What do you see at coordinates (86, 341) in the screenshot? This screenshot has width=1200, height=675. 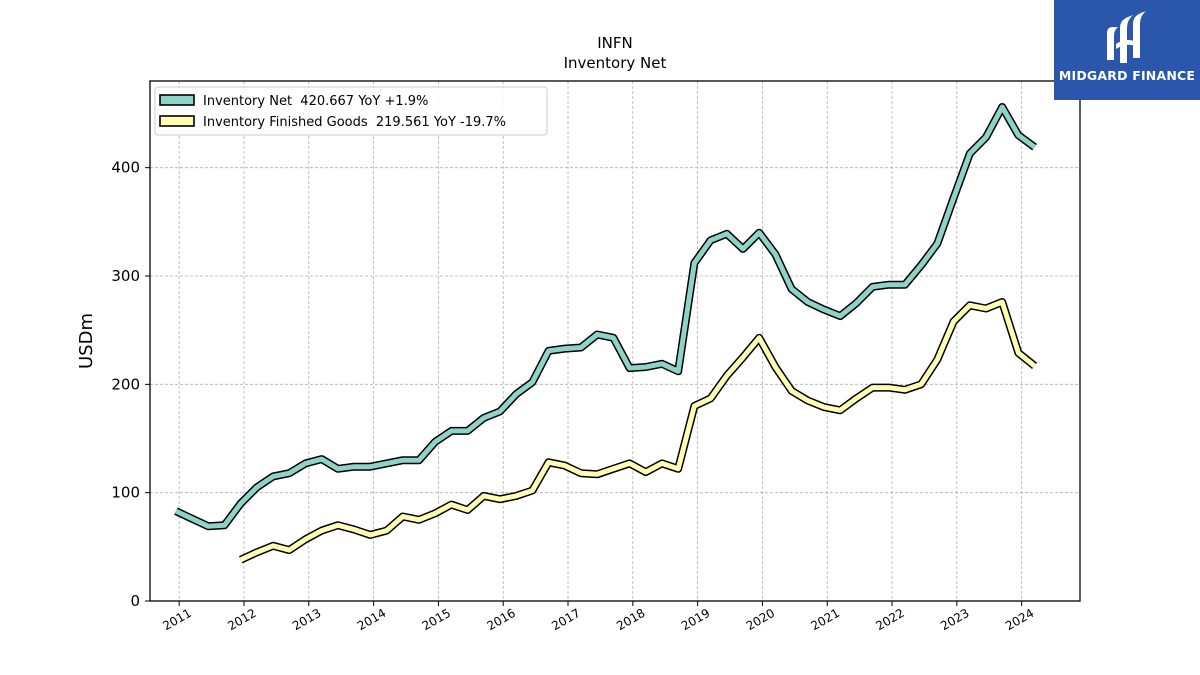 I see `y-axis-label: USDm` at bounding box center [86, 341].